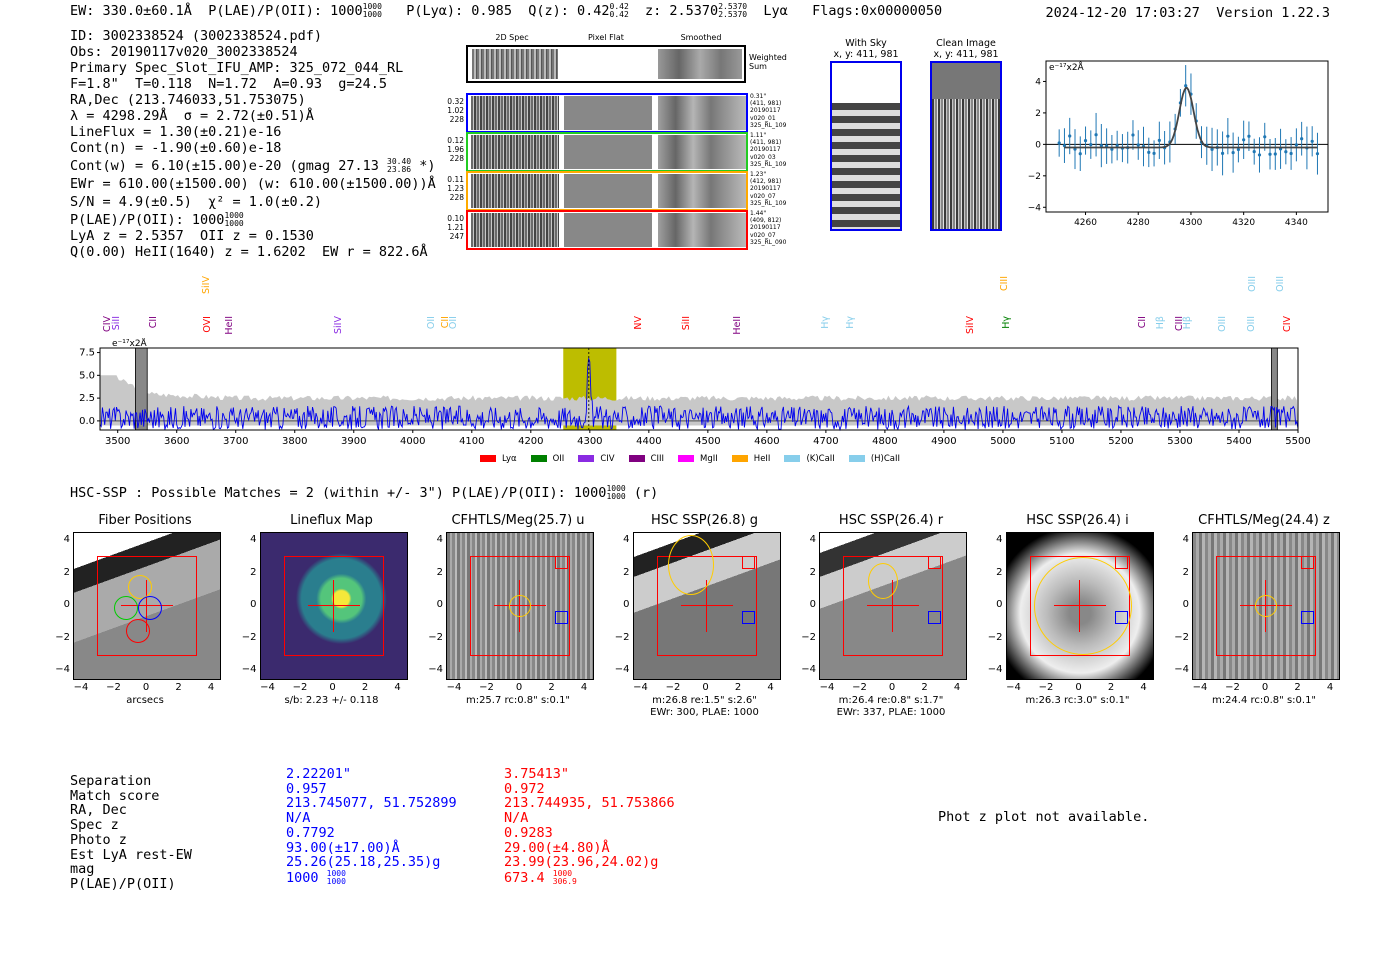 The width and height of the screenshot is (1400, 953). Describe the element at coordinates (706, 605) in the screenshot. I see `cutout-crosshair-h` at that location.